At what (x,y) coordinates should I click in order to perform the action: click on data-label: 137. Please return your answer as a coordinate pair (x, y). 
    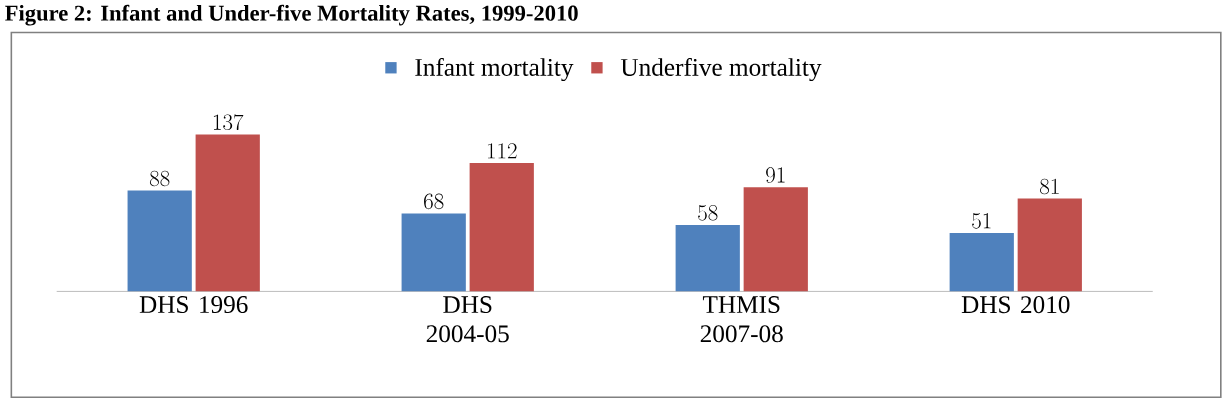
    Looking at the image, I should click on (228, 122).